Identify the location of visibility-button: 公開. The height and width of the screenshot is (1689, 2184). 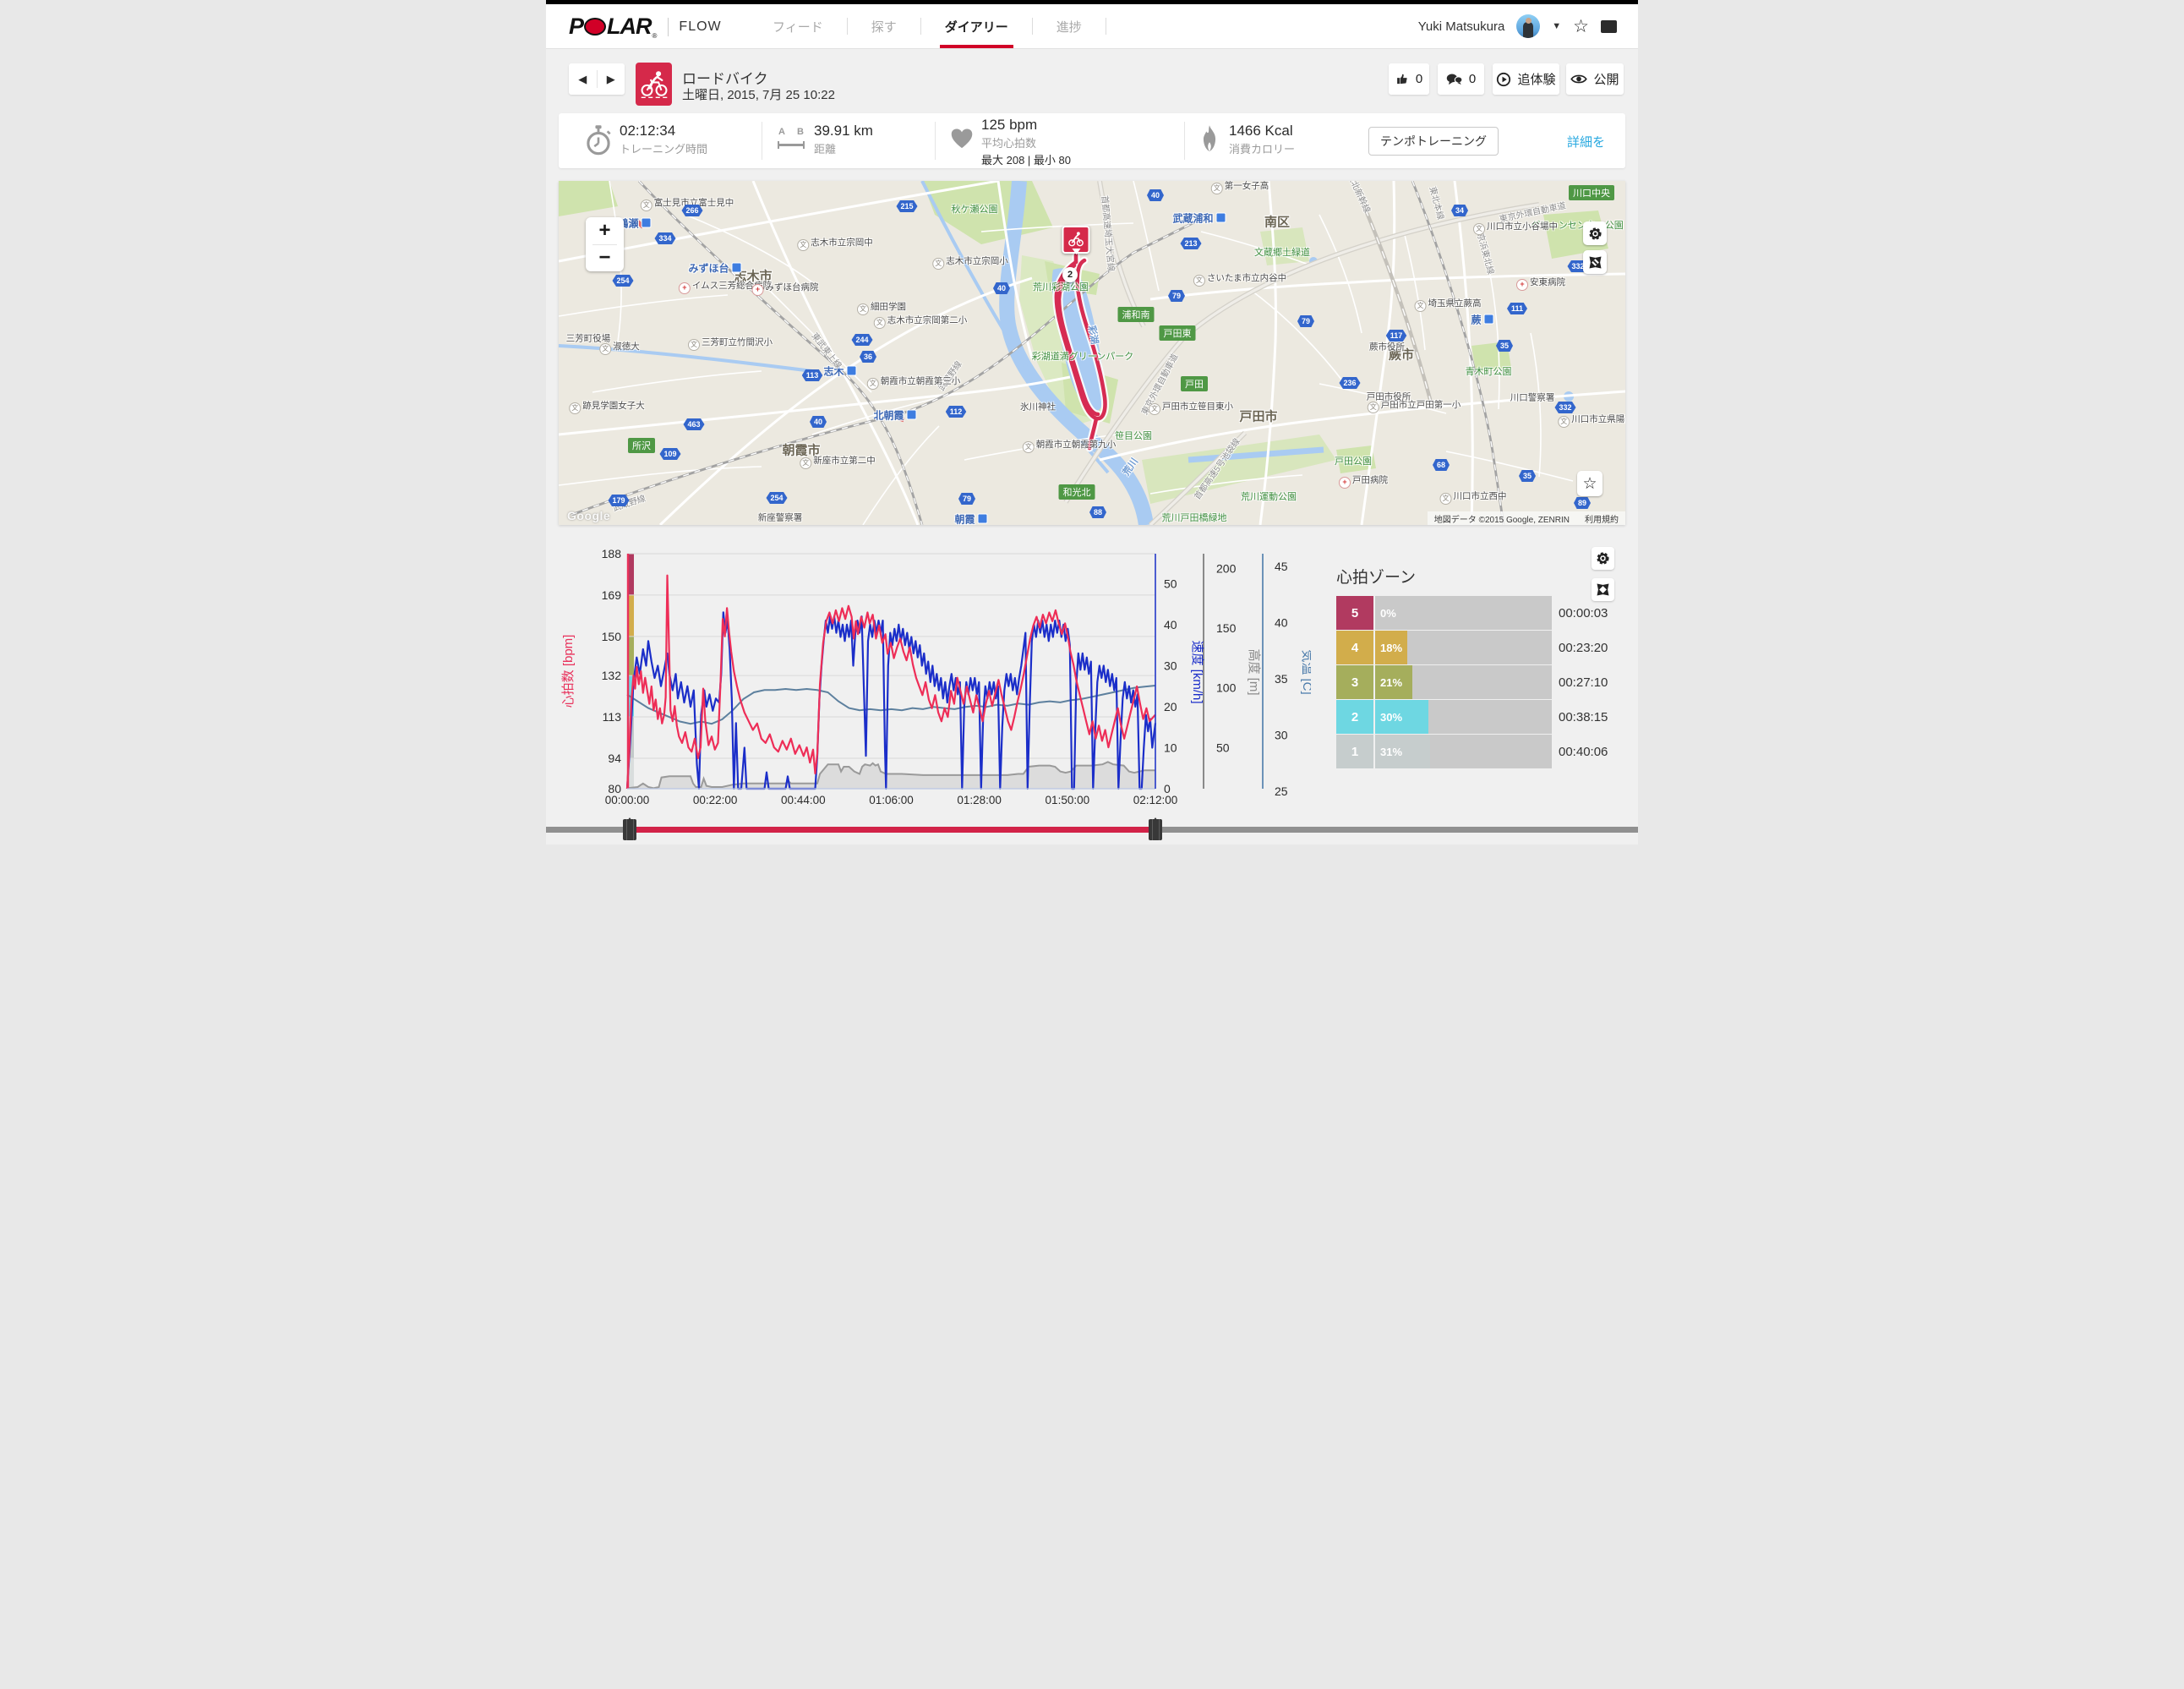
(1595, 79).